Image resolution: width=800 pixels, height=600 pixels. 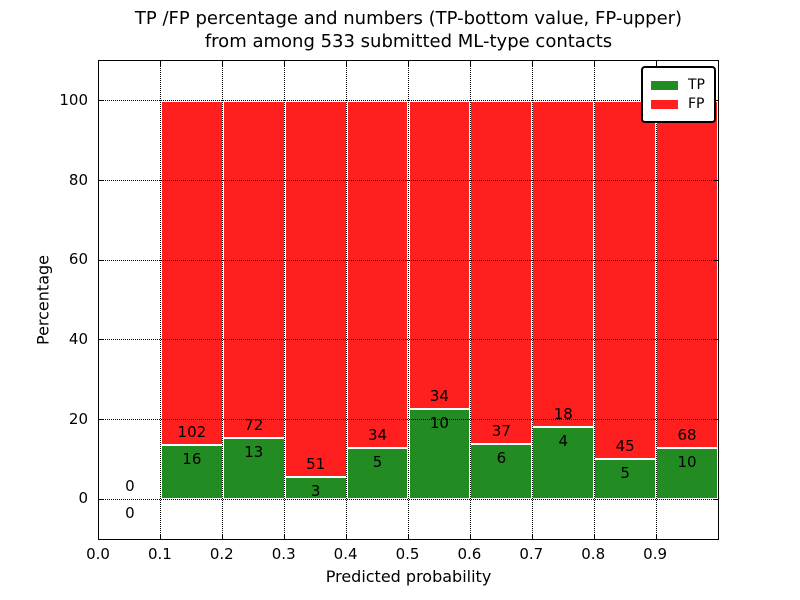 I want to click on bar-fp-0.1, so click(x=191, y=273).